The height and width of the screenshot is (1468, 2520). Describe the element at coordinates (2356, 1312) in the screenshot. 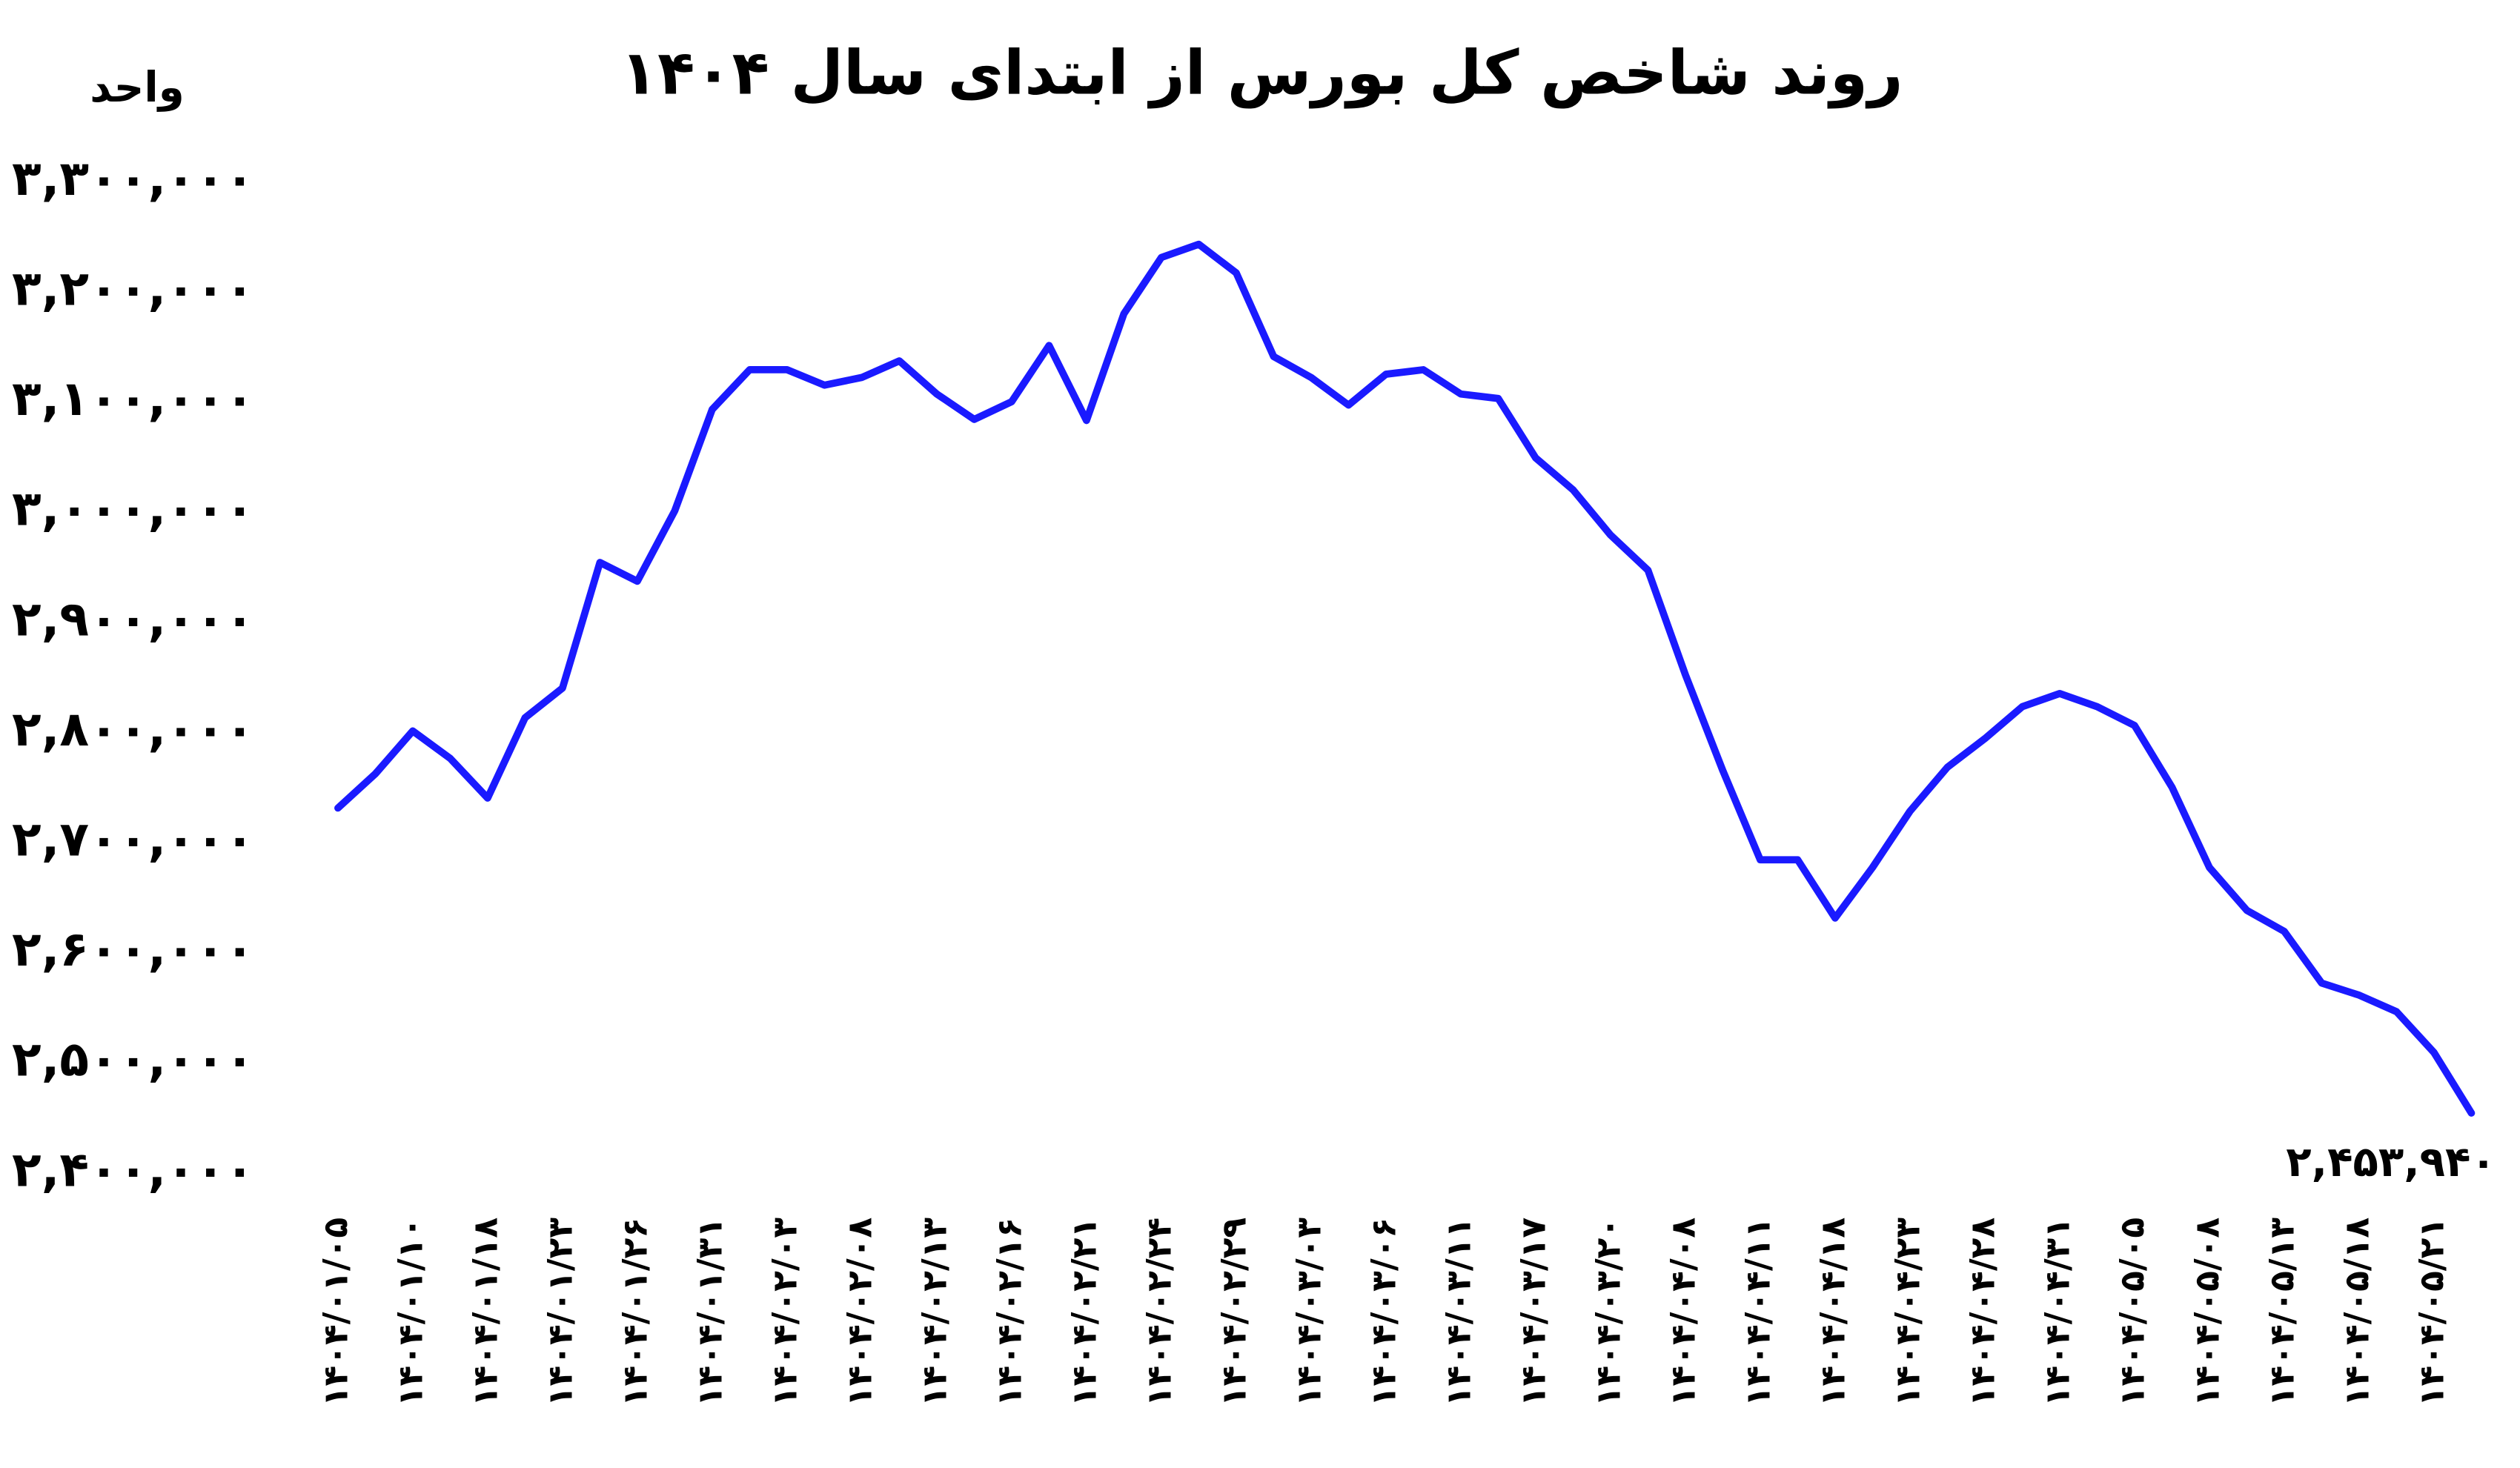

I see `x-tick-label: ۱۴۰۴/۰۵/۱۸` at that location.